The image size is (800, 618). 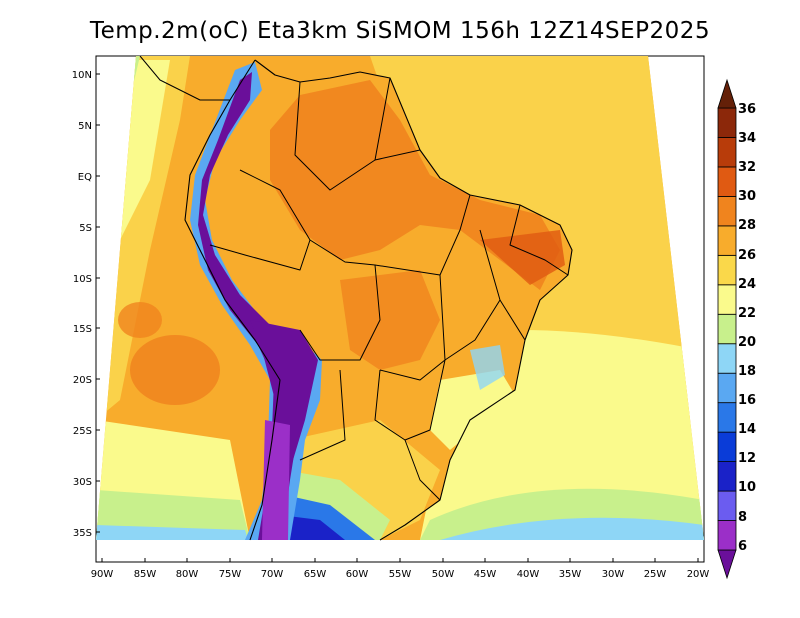 I want to click on colorbar-label: 16, so click(x=747, y=400).